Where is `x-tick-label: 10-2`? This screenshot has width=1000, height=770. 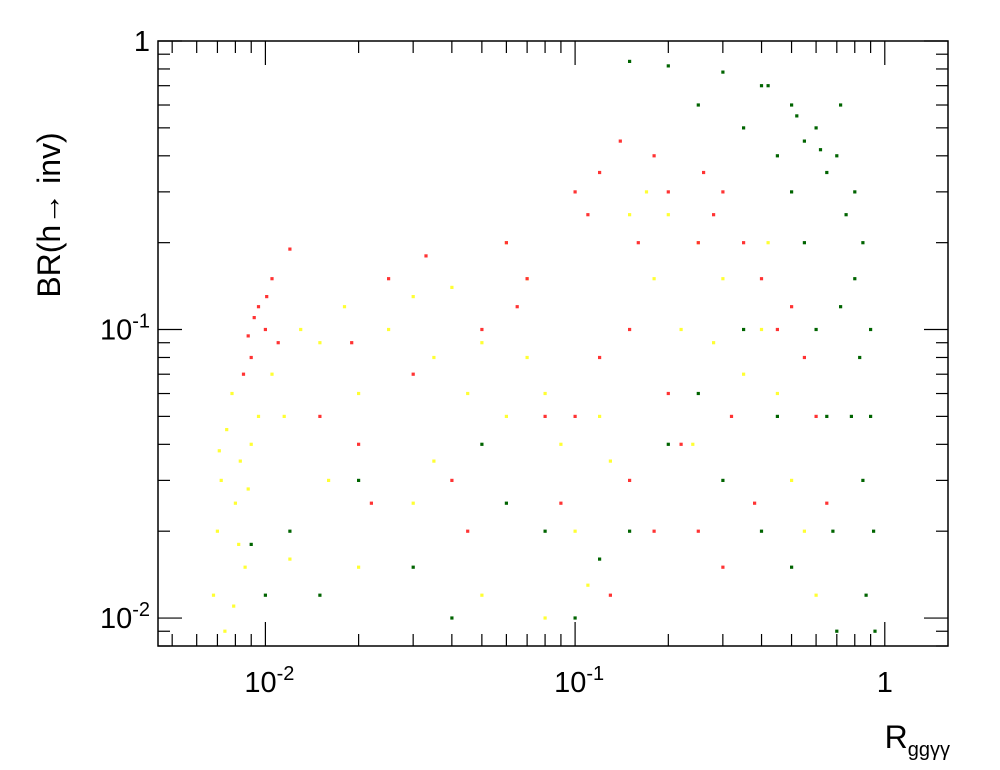 x-tick-label: 10-2 is located at coordinates (269, 681).